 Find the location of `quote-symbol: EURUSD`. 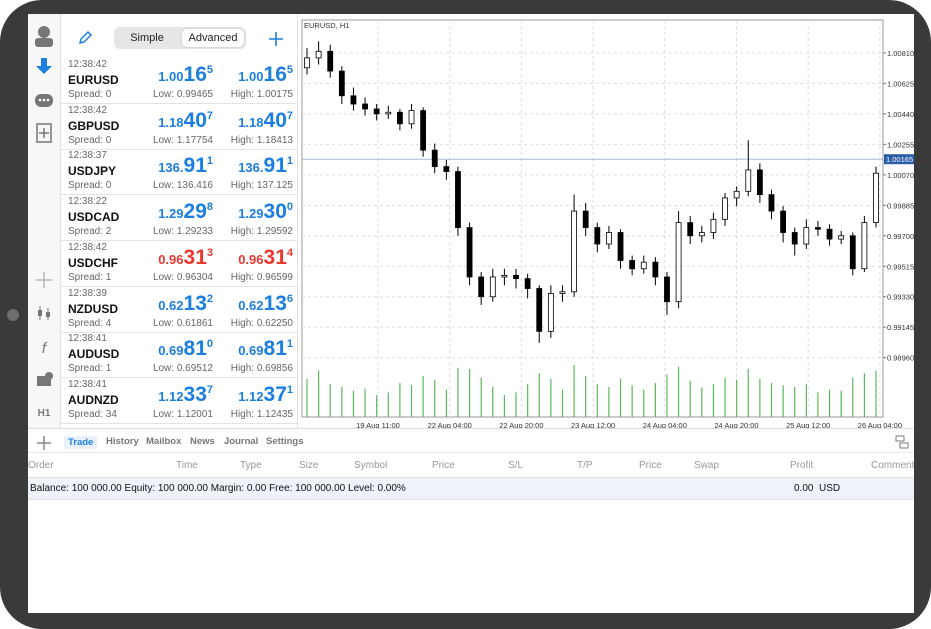

quote-symbol: EURUSD is located at coordinates (93, 80).